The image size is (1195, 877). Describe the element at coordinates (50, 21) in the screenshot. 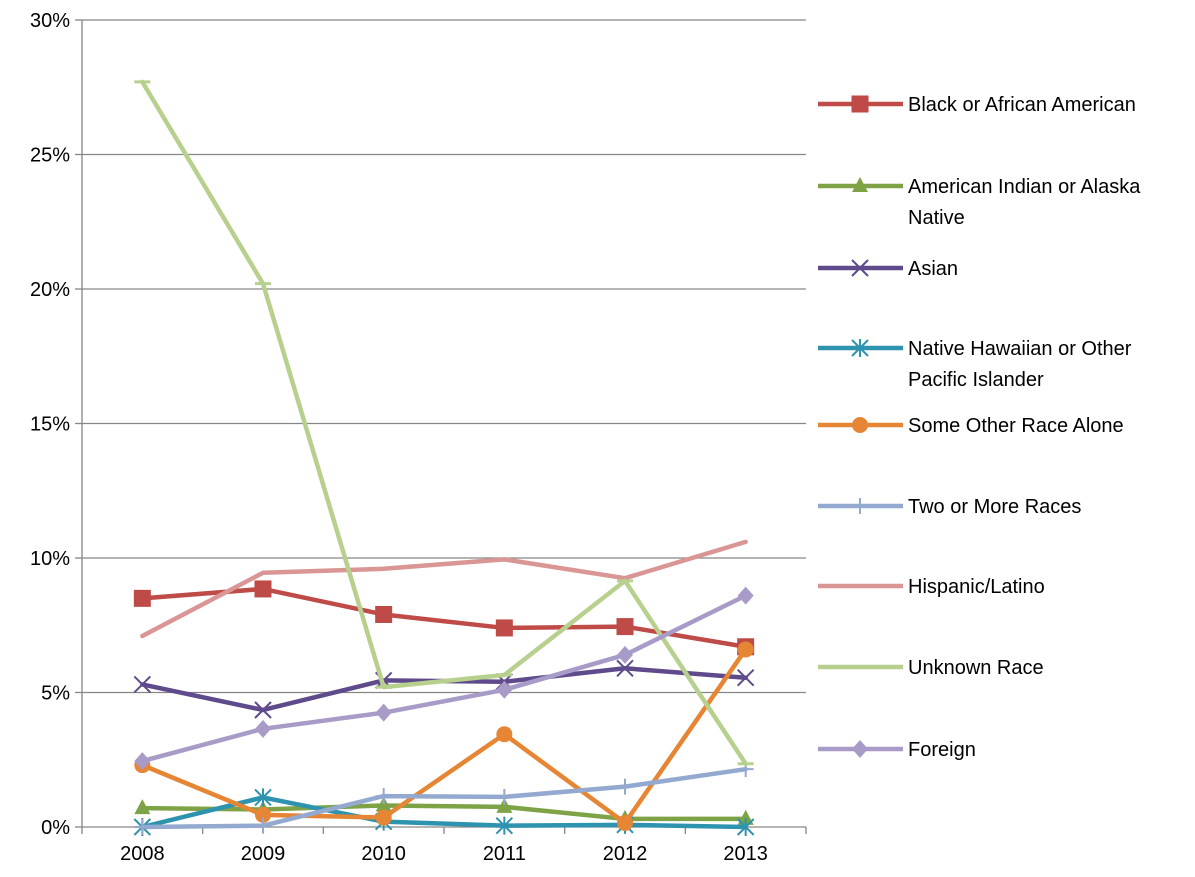

I see `y-tick-label: 30%` at that location.